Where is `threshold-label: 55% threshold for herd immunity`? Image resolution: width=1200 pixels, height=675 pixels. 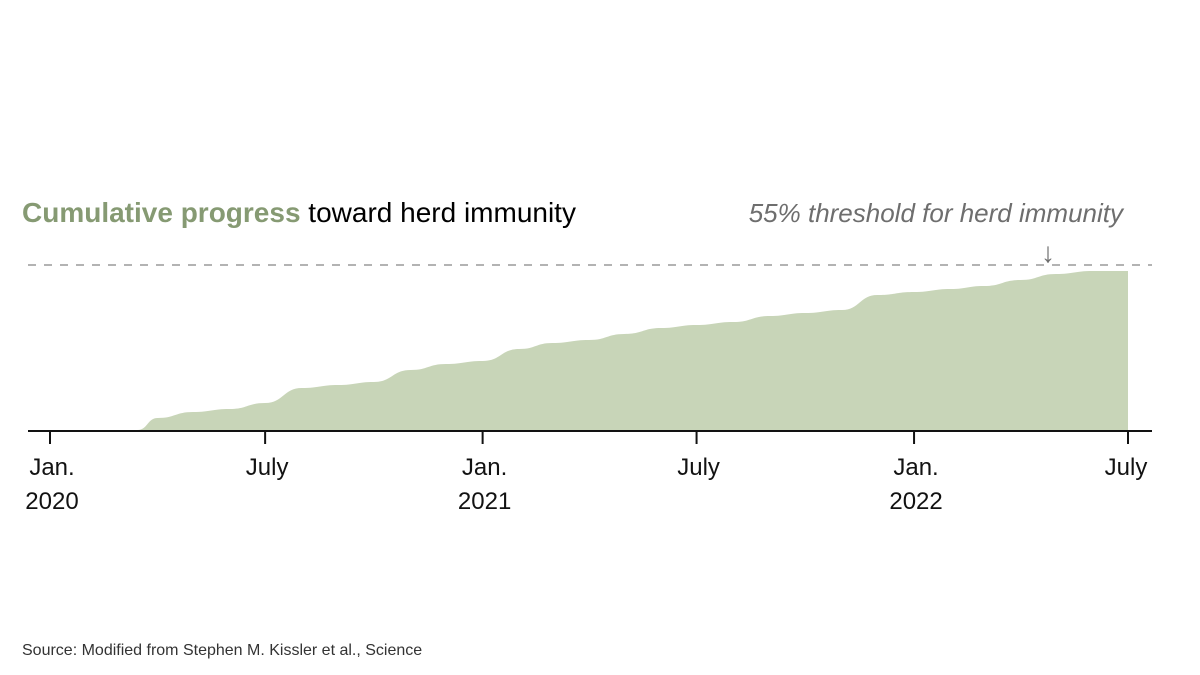
threshold-label: 55% threshold for herd immunity is located at coordinates (937, 213).